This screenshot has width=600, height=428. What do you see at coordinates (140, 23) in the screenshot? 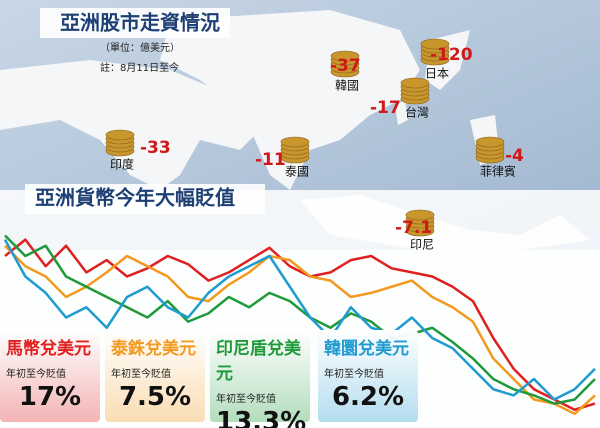
I see `map-title: 亞洲股市走資情況` at bounding box center [140, 23].